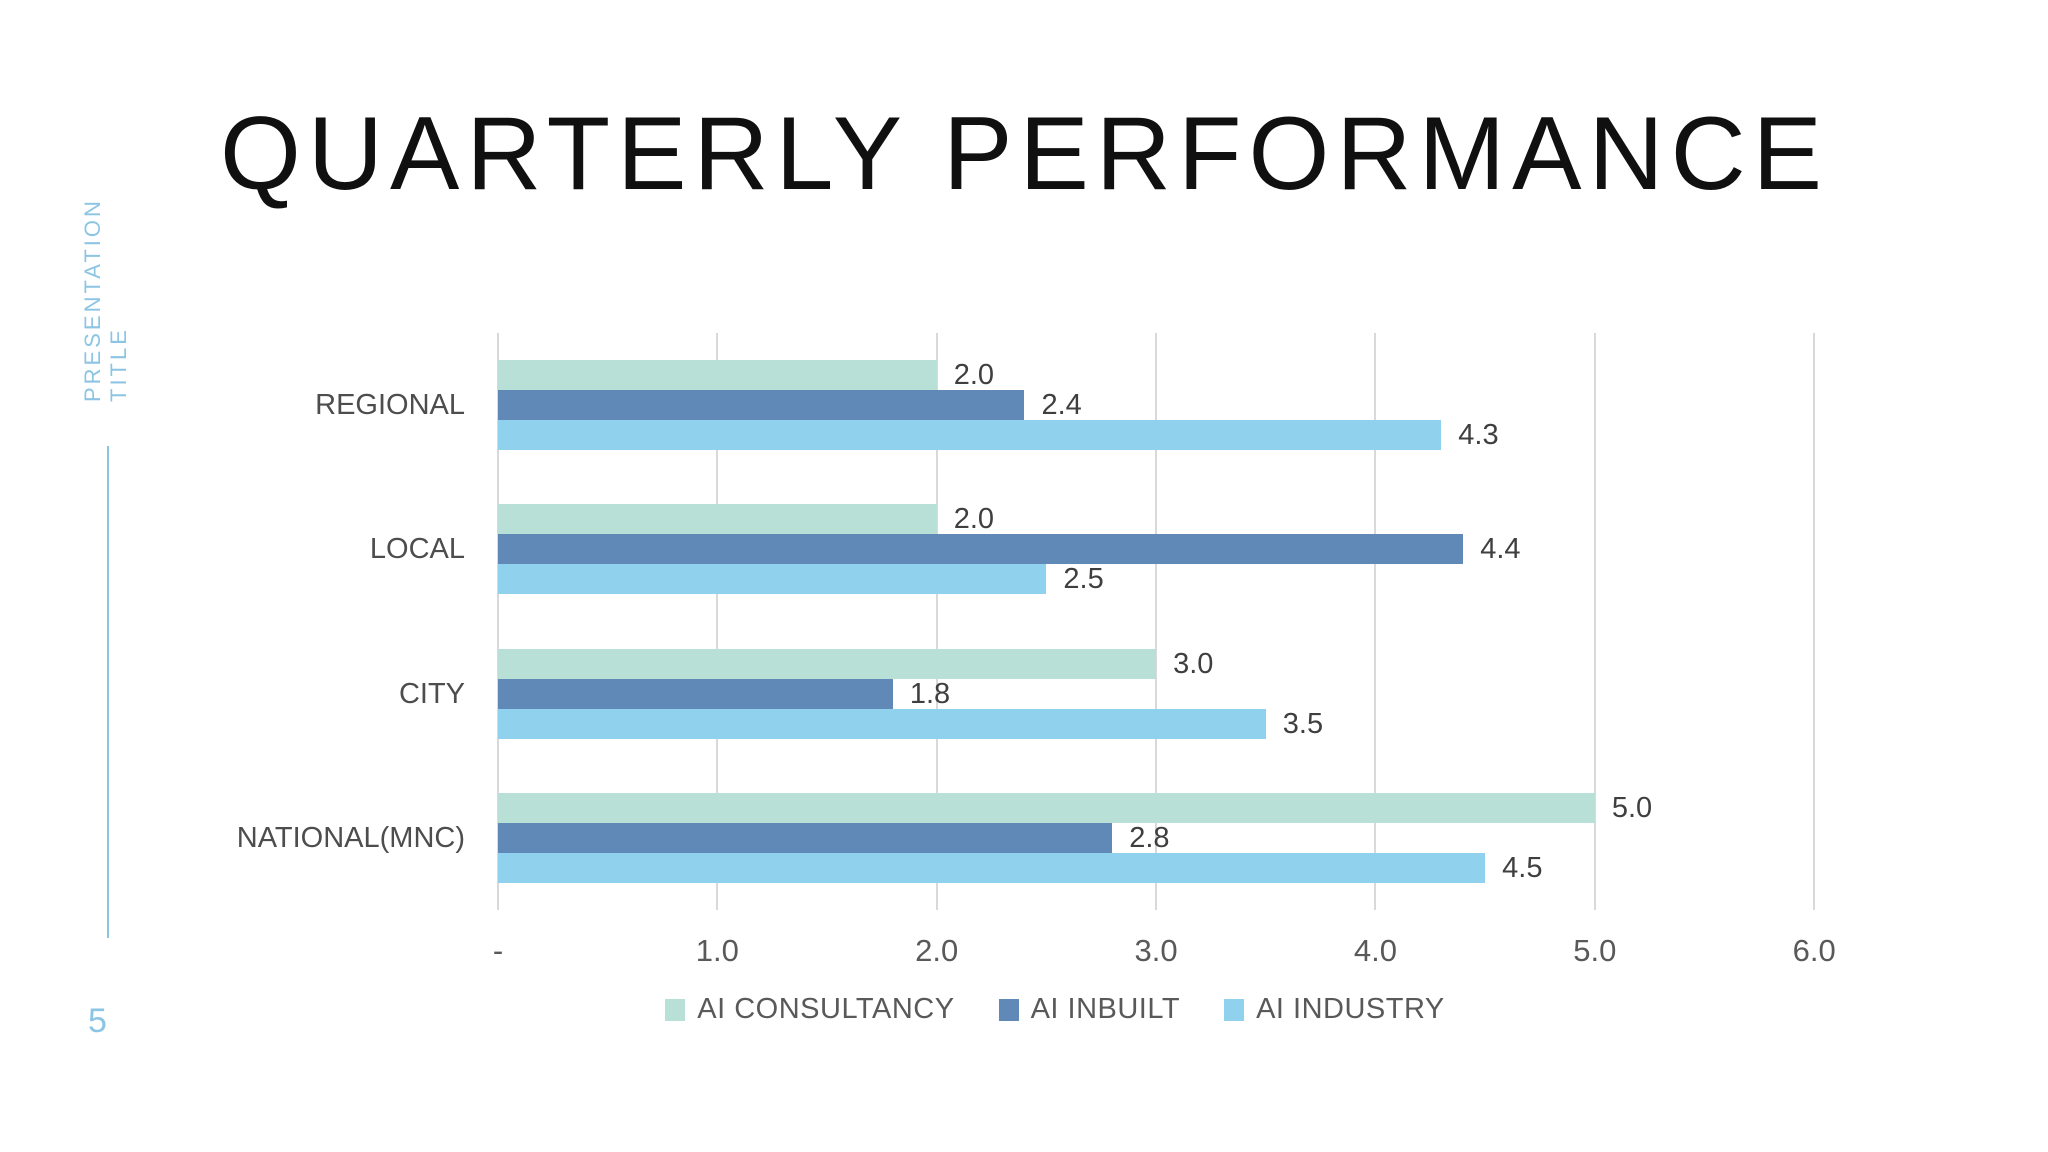 Image resolution: width=2048 pixels, height=1152 pixels. Describe the element at coordinates (1375, 950) in the screenshot. I see `x-tick-label: 4.0` at that location.